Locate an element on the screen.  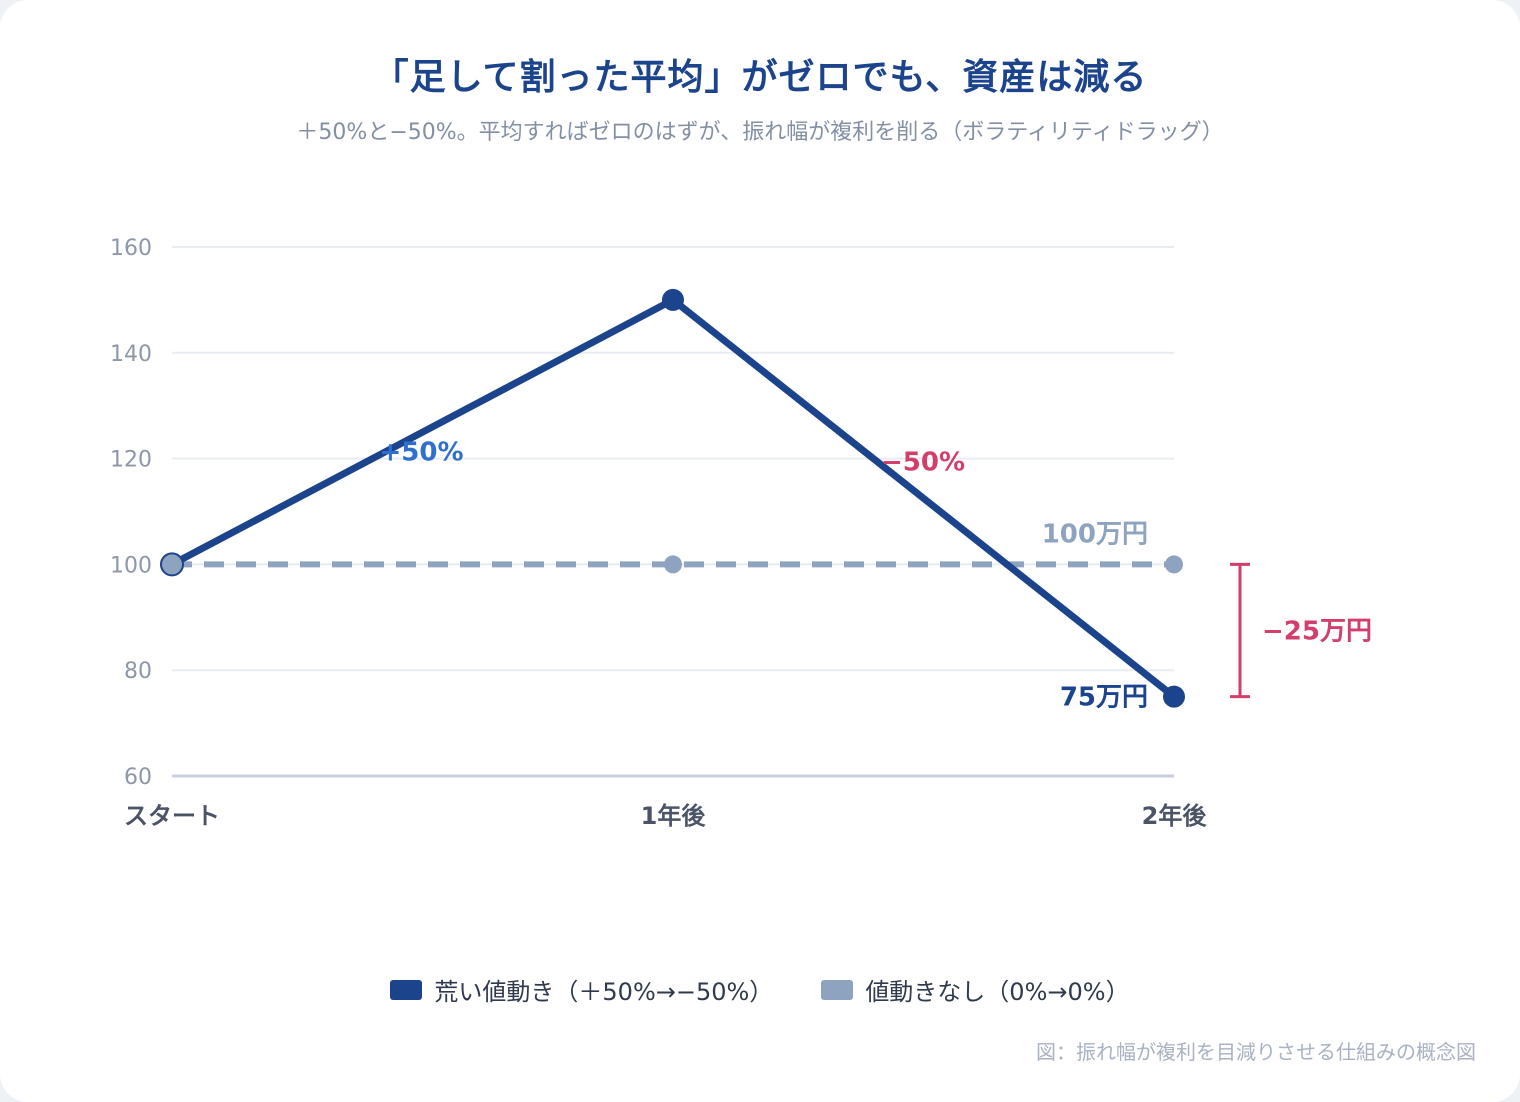
legend: 荒い値動き（＋50%→−50%） 値動きなし（0%→0%） is located at coordinates (760, 989).